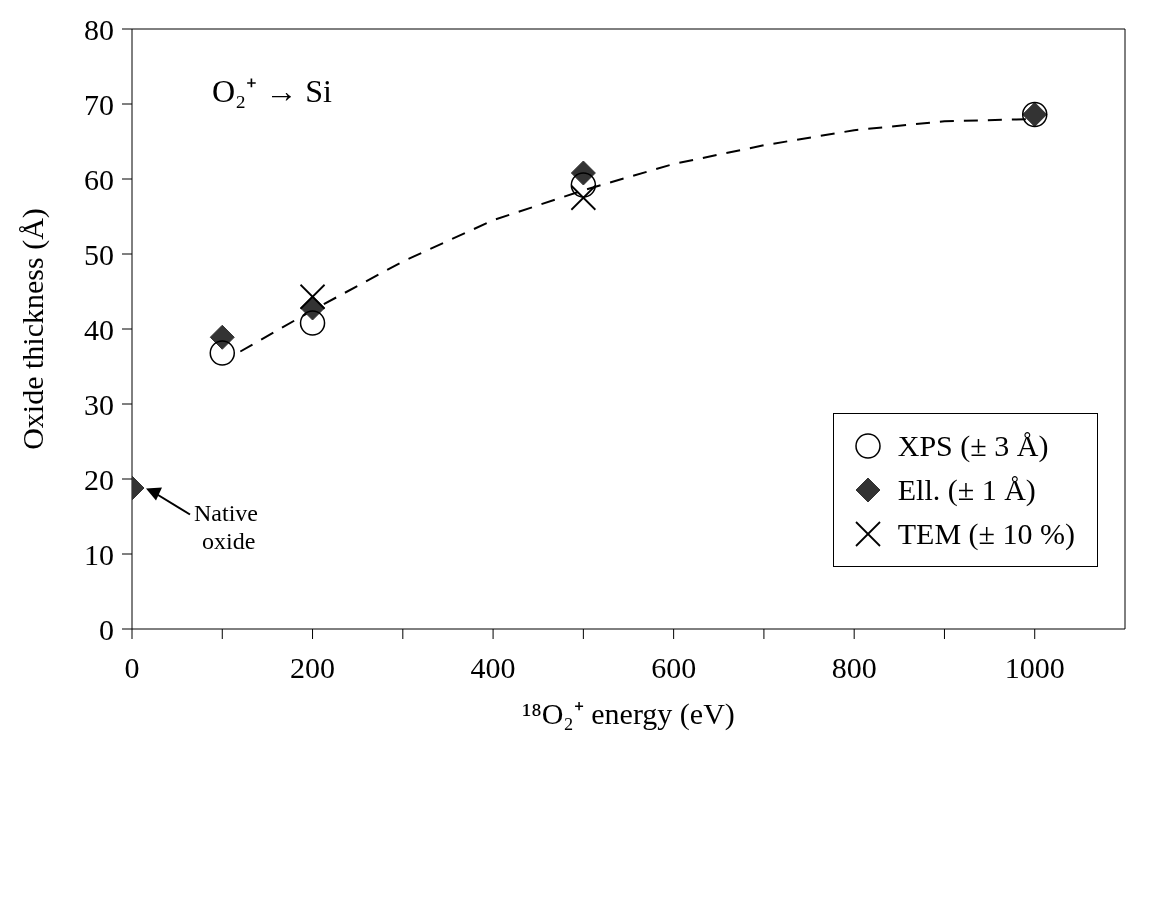 The width and height of the screenshot is (1154, 903). What do you see at coordinates (99, 329) in the screenshot?
I see `y-tick-label: 40` at bounding box center [99, 329].